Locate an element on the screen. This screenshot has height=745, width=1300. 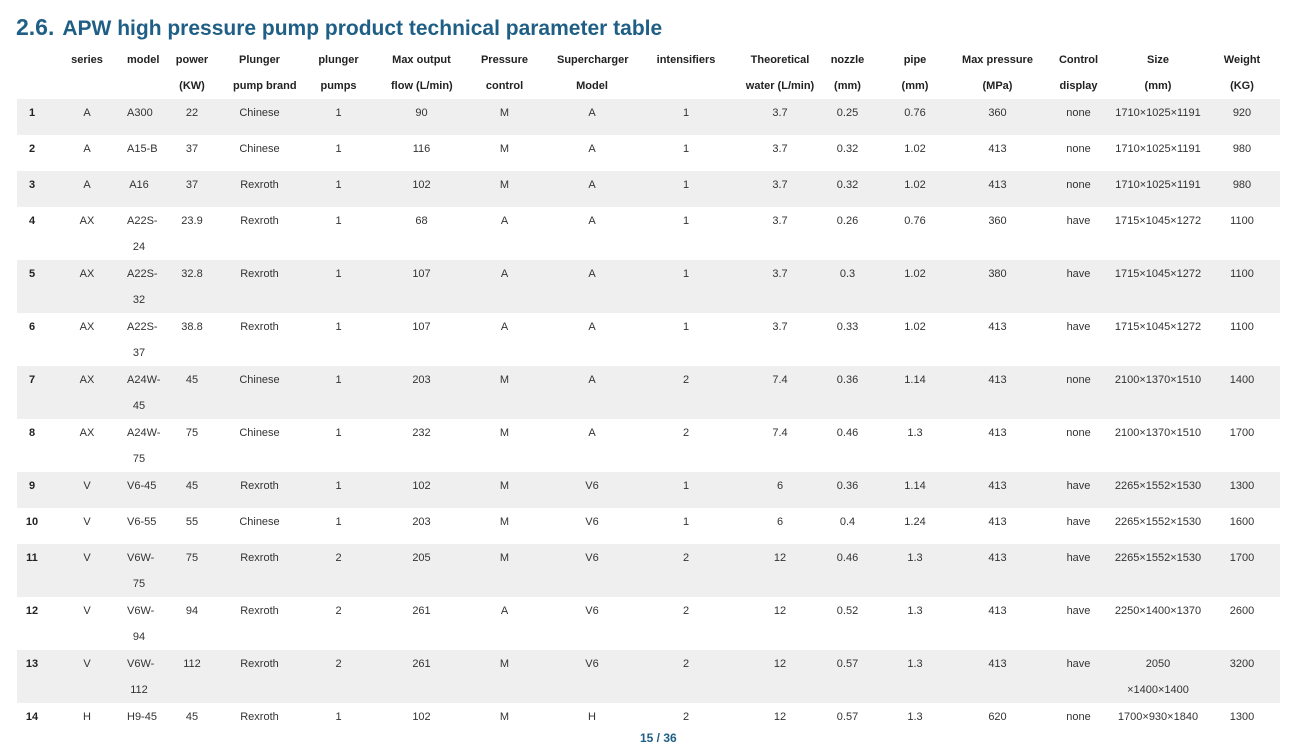
column-header: series is located at coordinates (87, 60).